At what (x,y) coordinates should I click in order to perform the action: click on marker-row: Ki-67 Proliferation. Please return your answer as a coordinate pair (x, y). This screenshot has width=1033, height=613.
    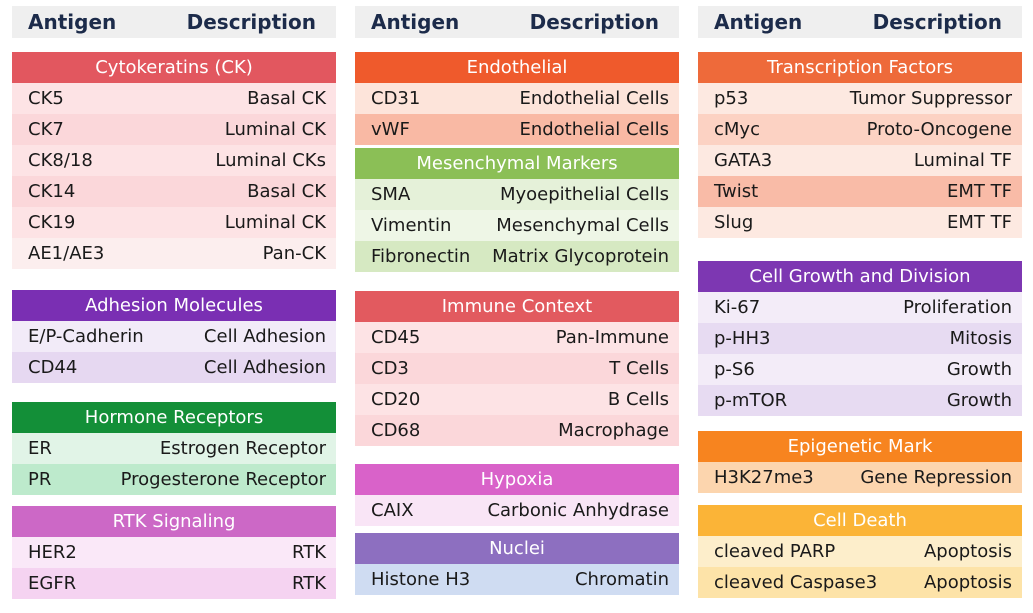
    Looking at the image, I should click on (860, 307).